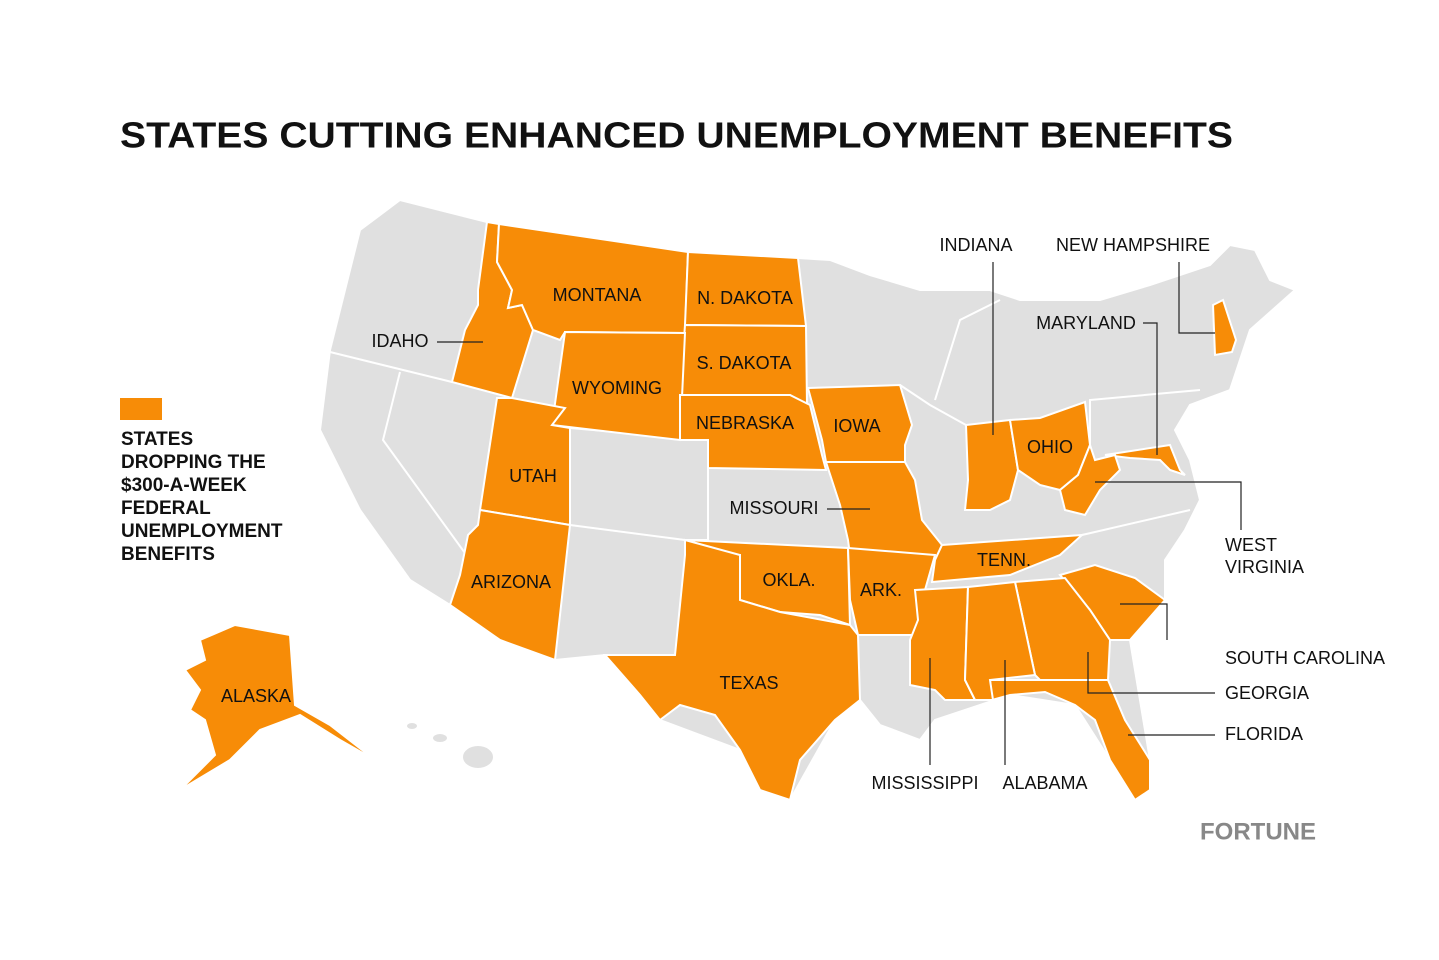 Image resolution: width=1439 pixels, height=960 pixels. What do you see at coordinates (748, 683) in the screenshot?
I see `state-label: TEXAS` at bounding box center [748, 683].